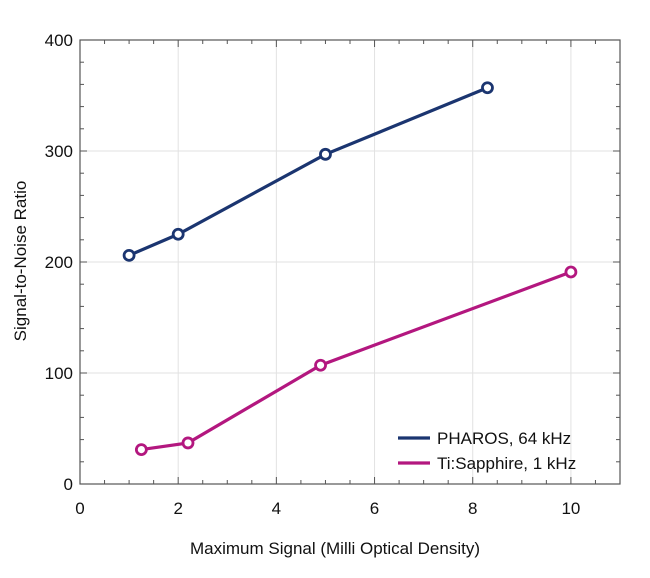 The image size is (650, 578). What do you see at coordinates (59, 373) in the screenshot?
I see `y-tick-label: 100` at bounding box center [59, 373].